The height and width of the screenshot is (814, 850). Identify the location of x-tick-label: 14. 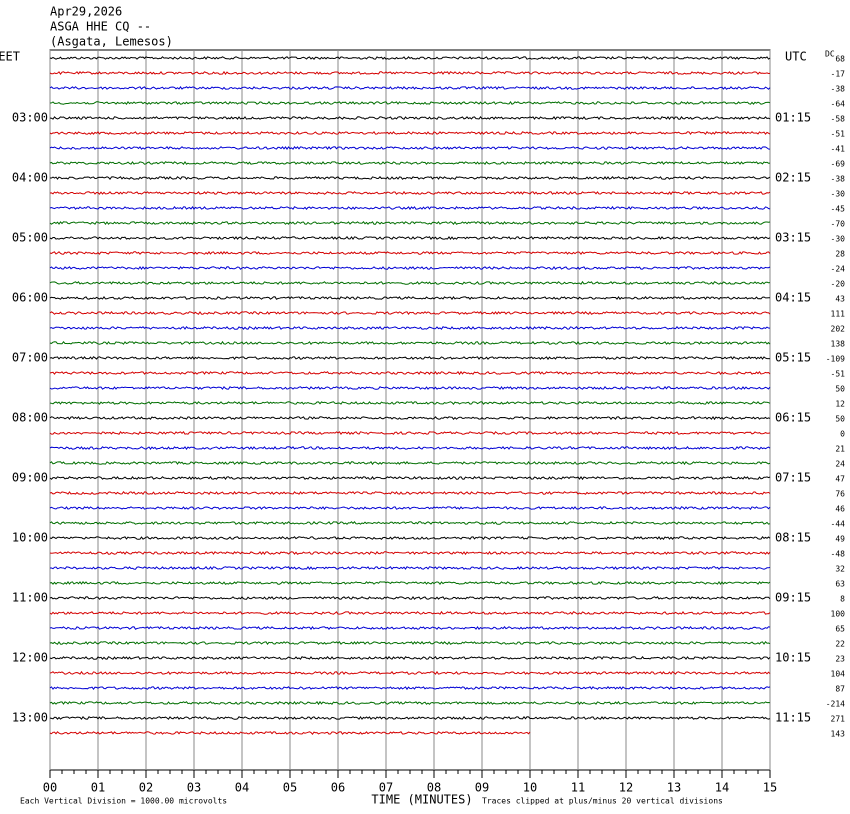
(722, 788).